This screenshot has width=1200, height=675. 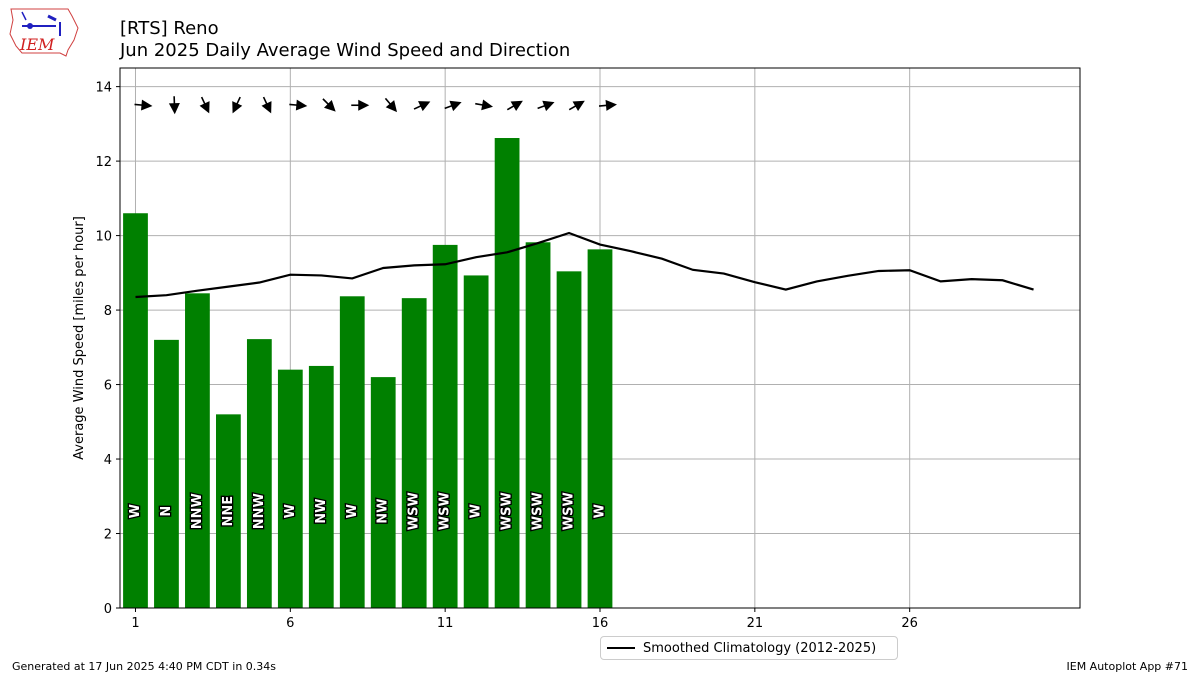 I want to click on iem-logo: IEM, so click(x=44, y=32).